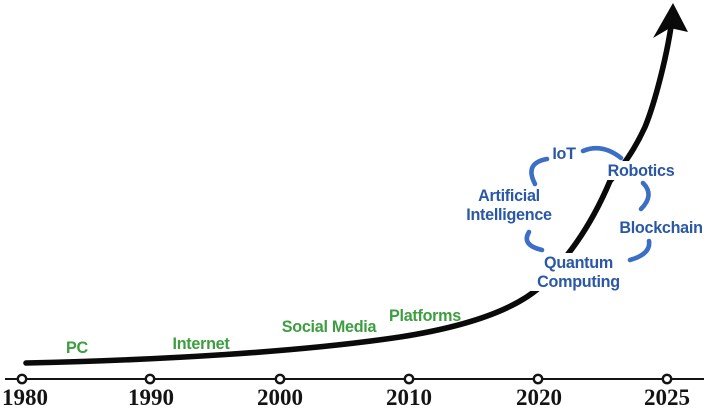 This screenshot has height=417, width=713. What do you see at coordinates (539, 171) in the screenshot?
I see `circle-arc-upper-left` at bounding box center [539, 171].